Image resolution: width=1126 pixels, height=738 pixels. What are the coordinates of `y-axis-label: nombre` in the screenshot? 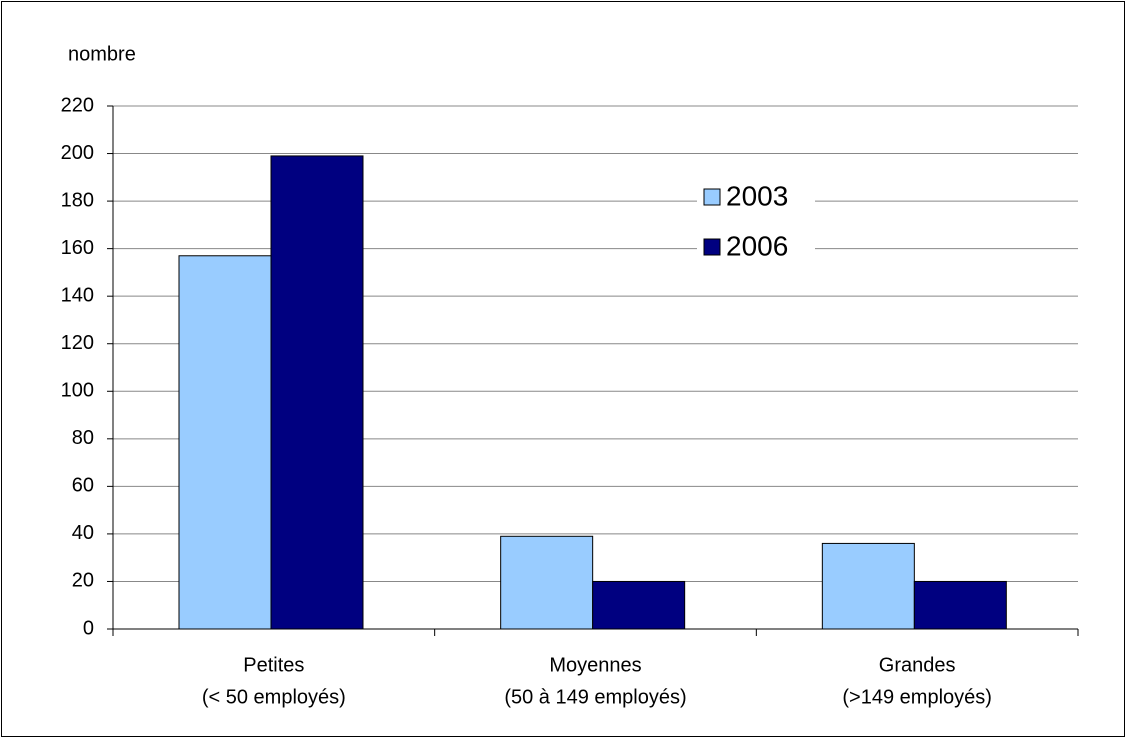 It's located at (102, 54).